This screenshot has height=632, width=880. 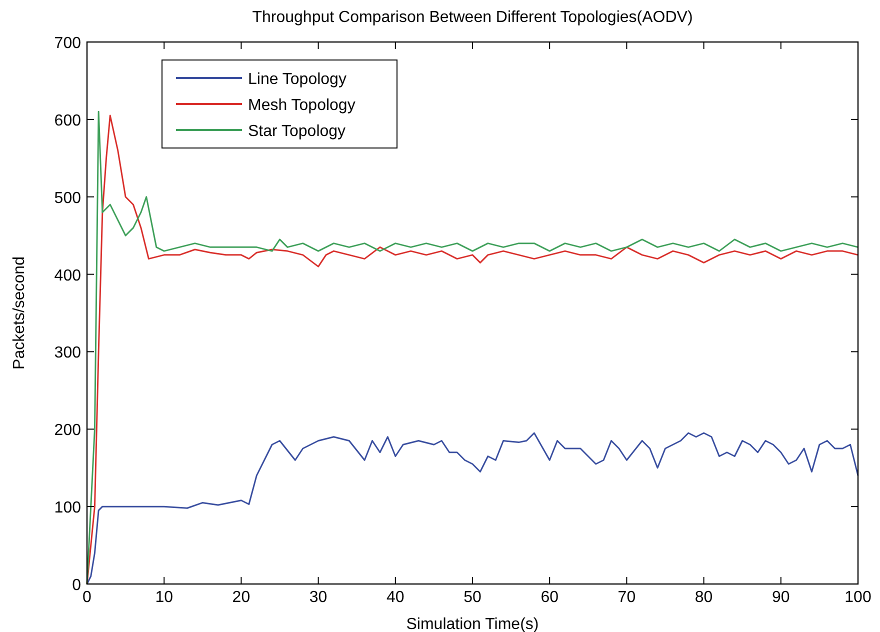 I want to click on x-tick-label: 80, so click(x=703, y=597).